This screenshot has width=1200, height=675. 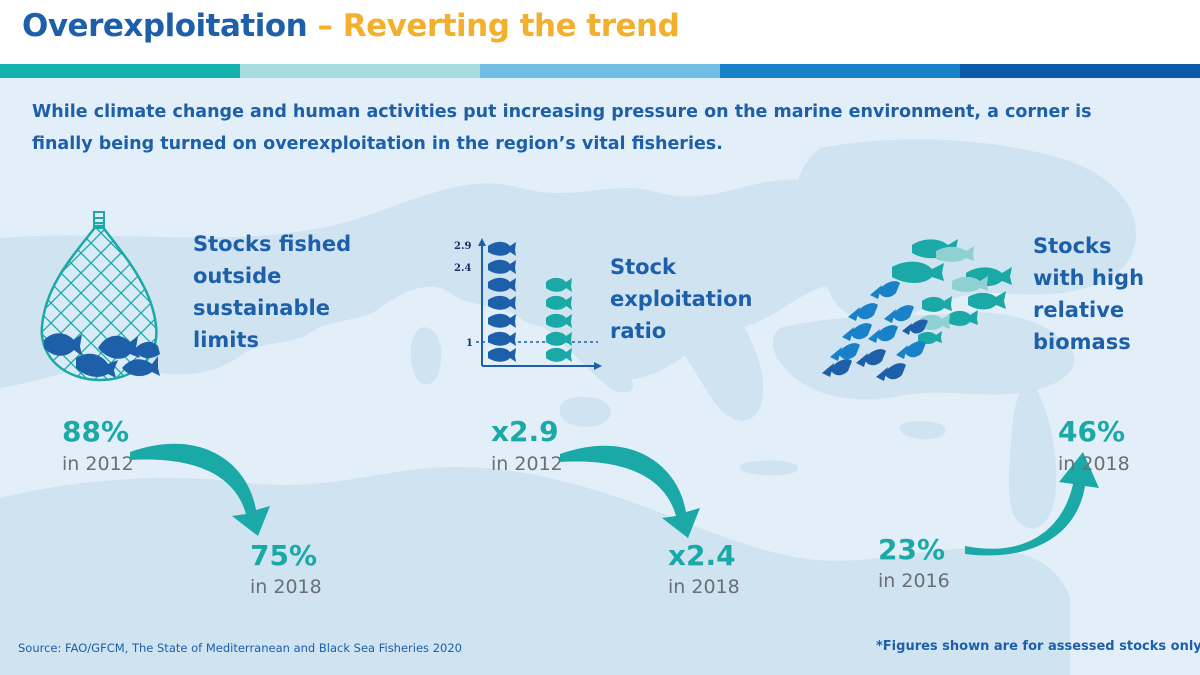 I want to click on fish-school-icon, so click(x=917, y=310).